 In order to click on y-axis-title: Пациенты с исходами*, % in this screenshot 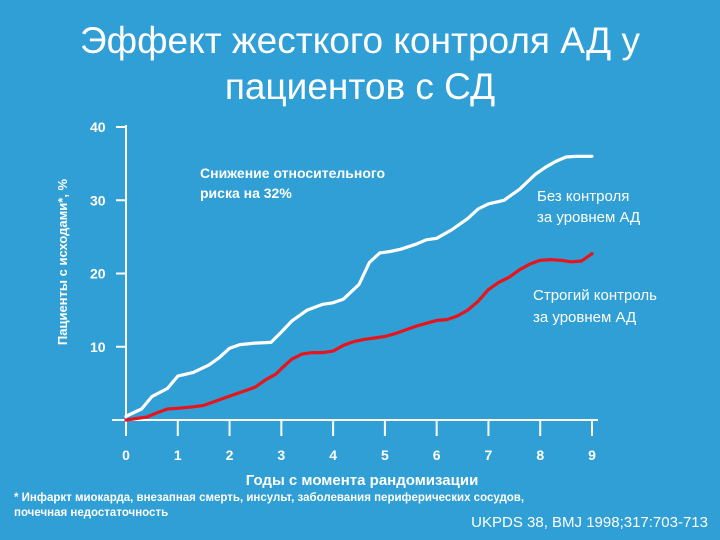, I will do `click(62, 261)`.